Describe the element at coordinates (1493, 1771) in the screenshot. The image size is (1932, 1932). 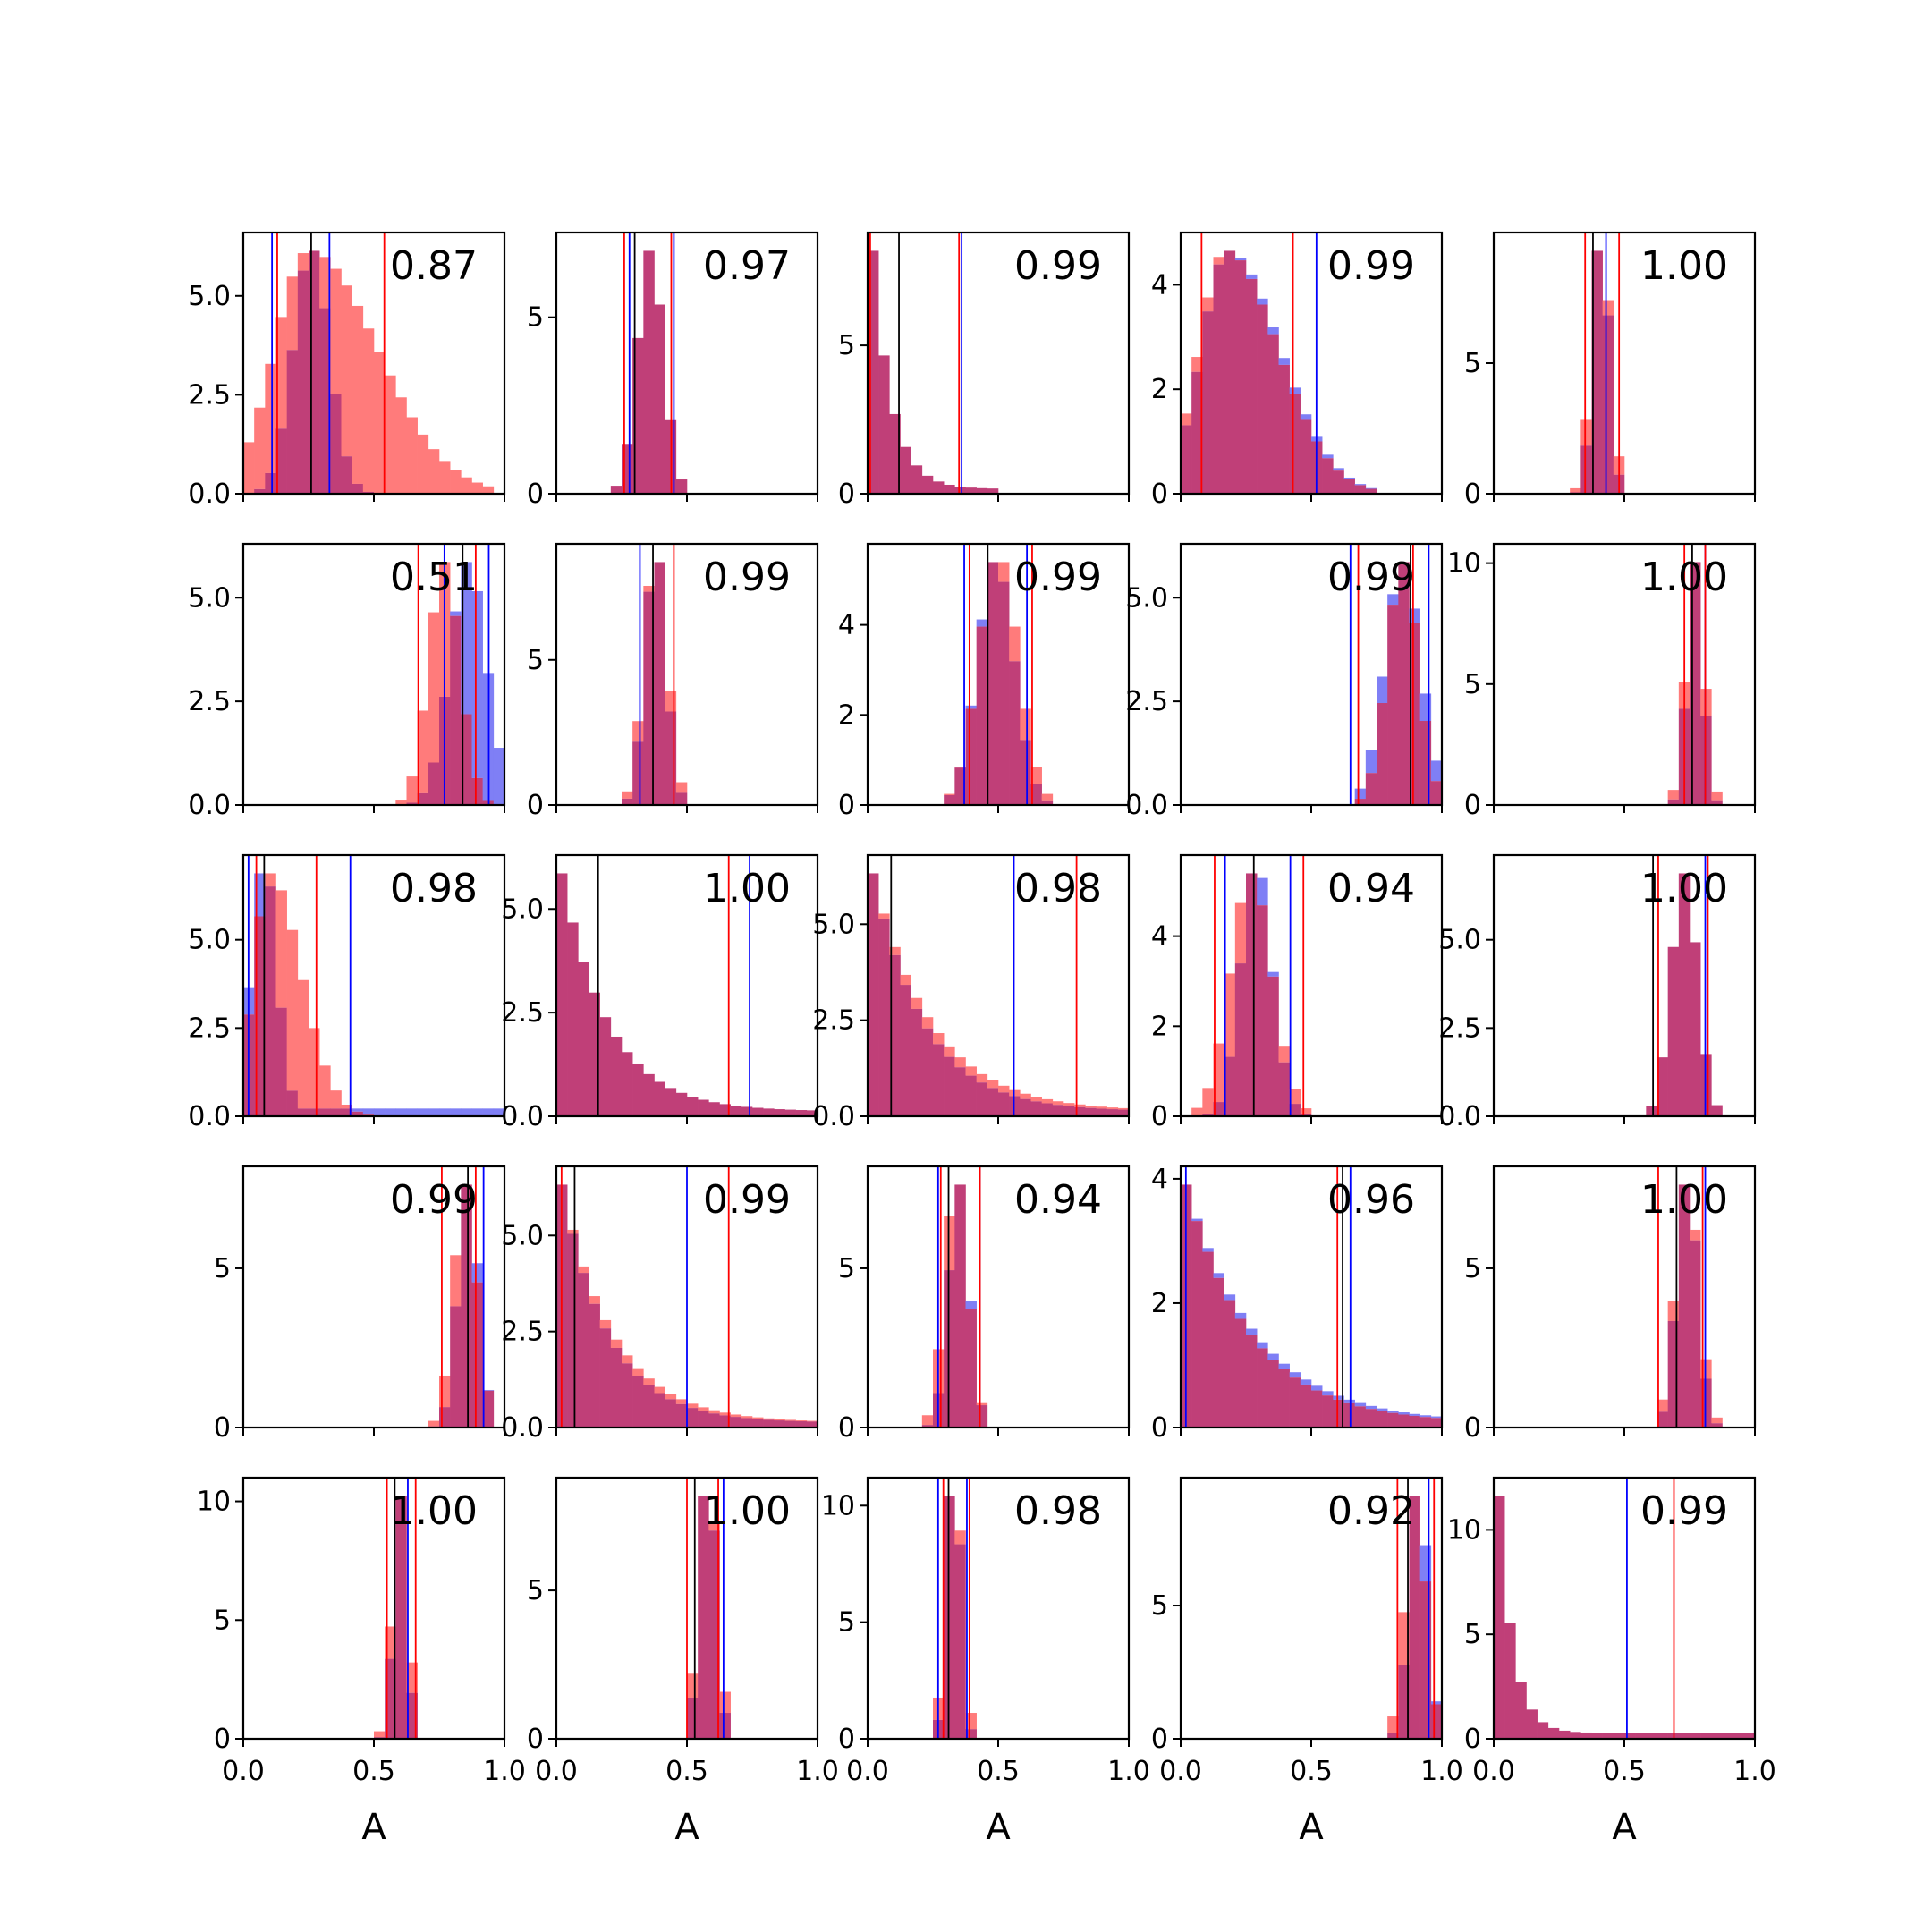
I see `x-tick-label: 0.0` at that location.